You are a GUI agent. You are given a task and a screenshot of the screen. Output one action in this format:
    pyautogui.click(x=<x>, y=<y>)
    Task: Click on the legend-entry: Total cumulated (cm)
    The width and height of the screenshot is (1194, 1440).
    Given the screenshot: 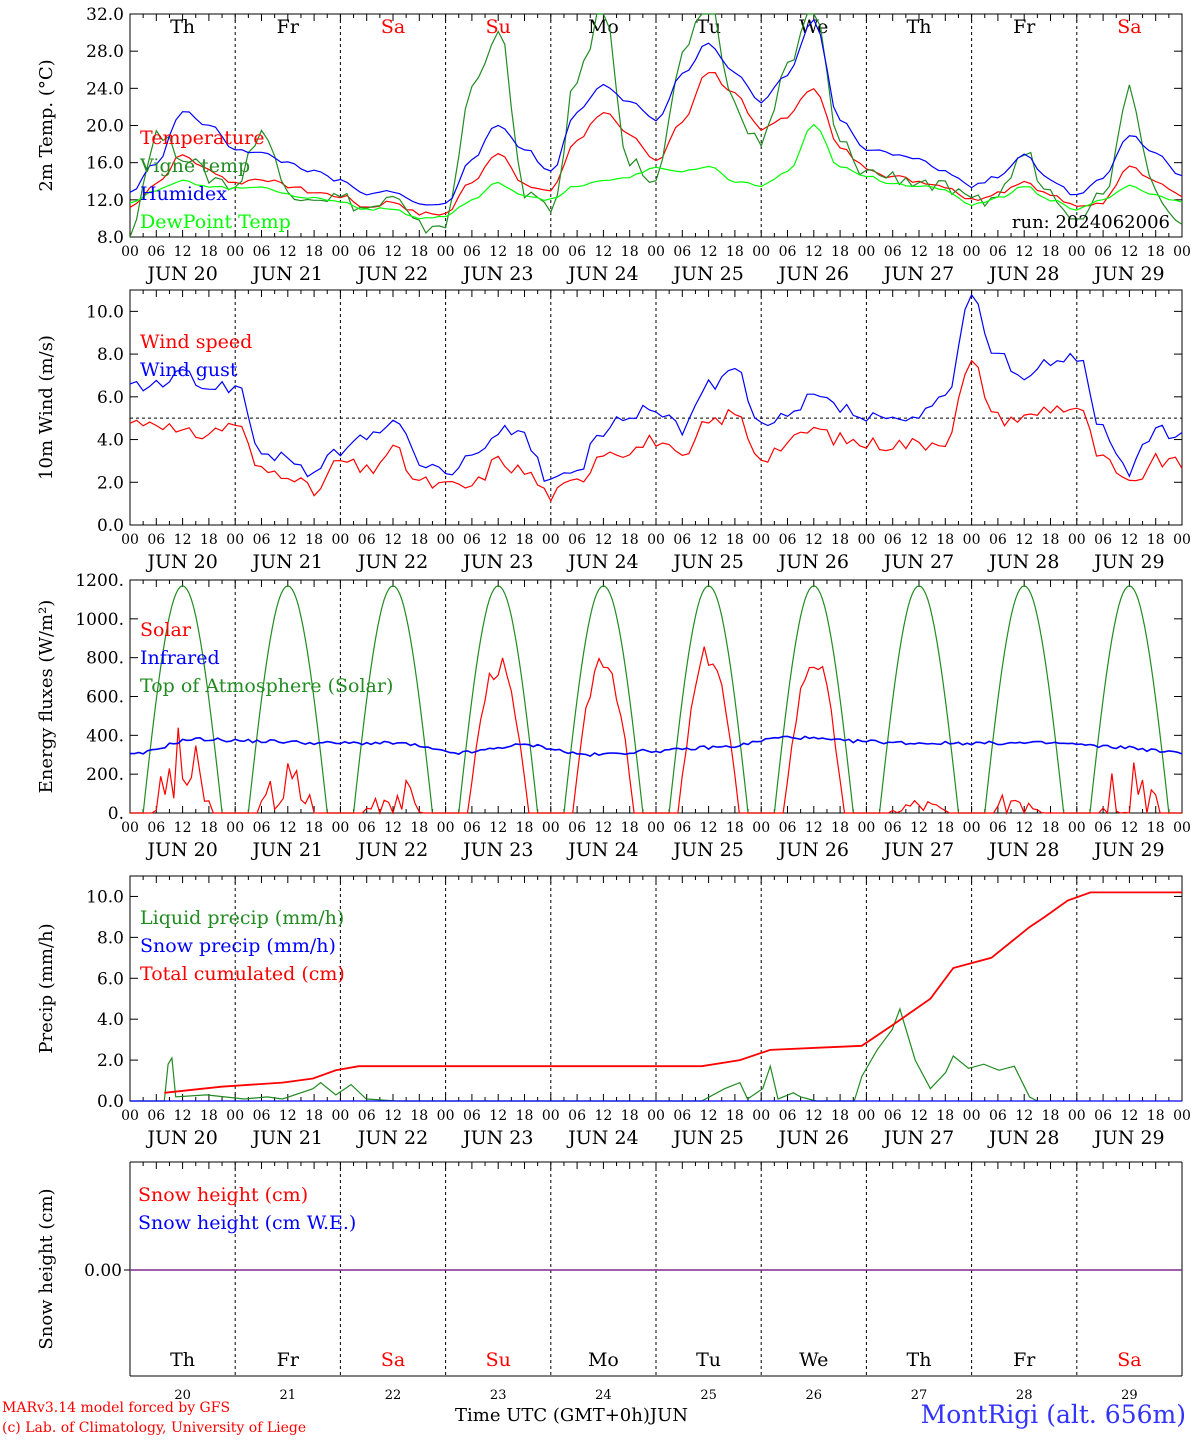 What is the action you would take?
    pyautogui.click(x=242, y=974)
    